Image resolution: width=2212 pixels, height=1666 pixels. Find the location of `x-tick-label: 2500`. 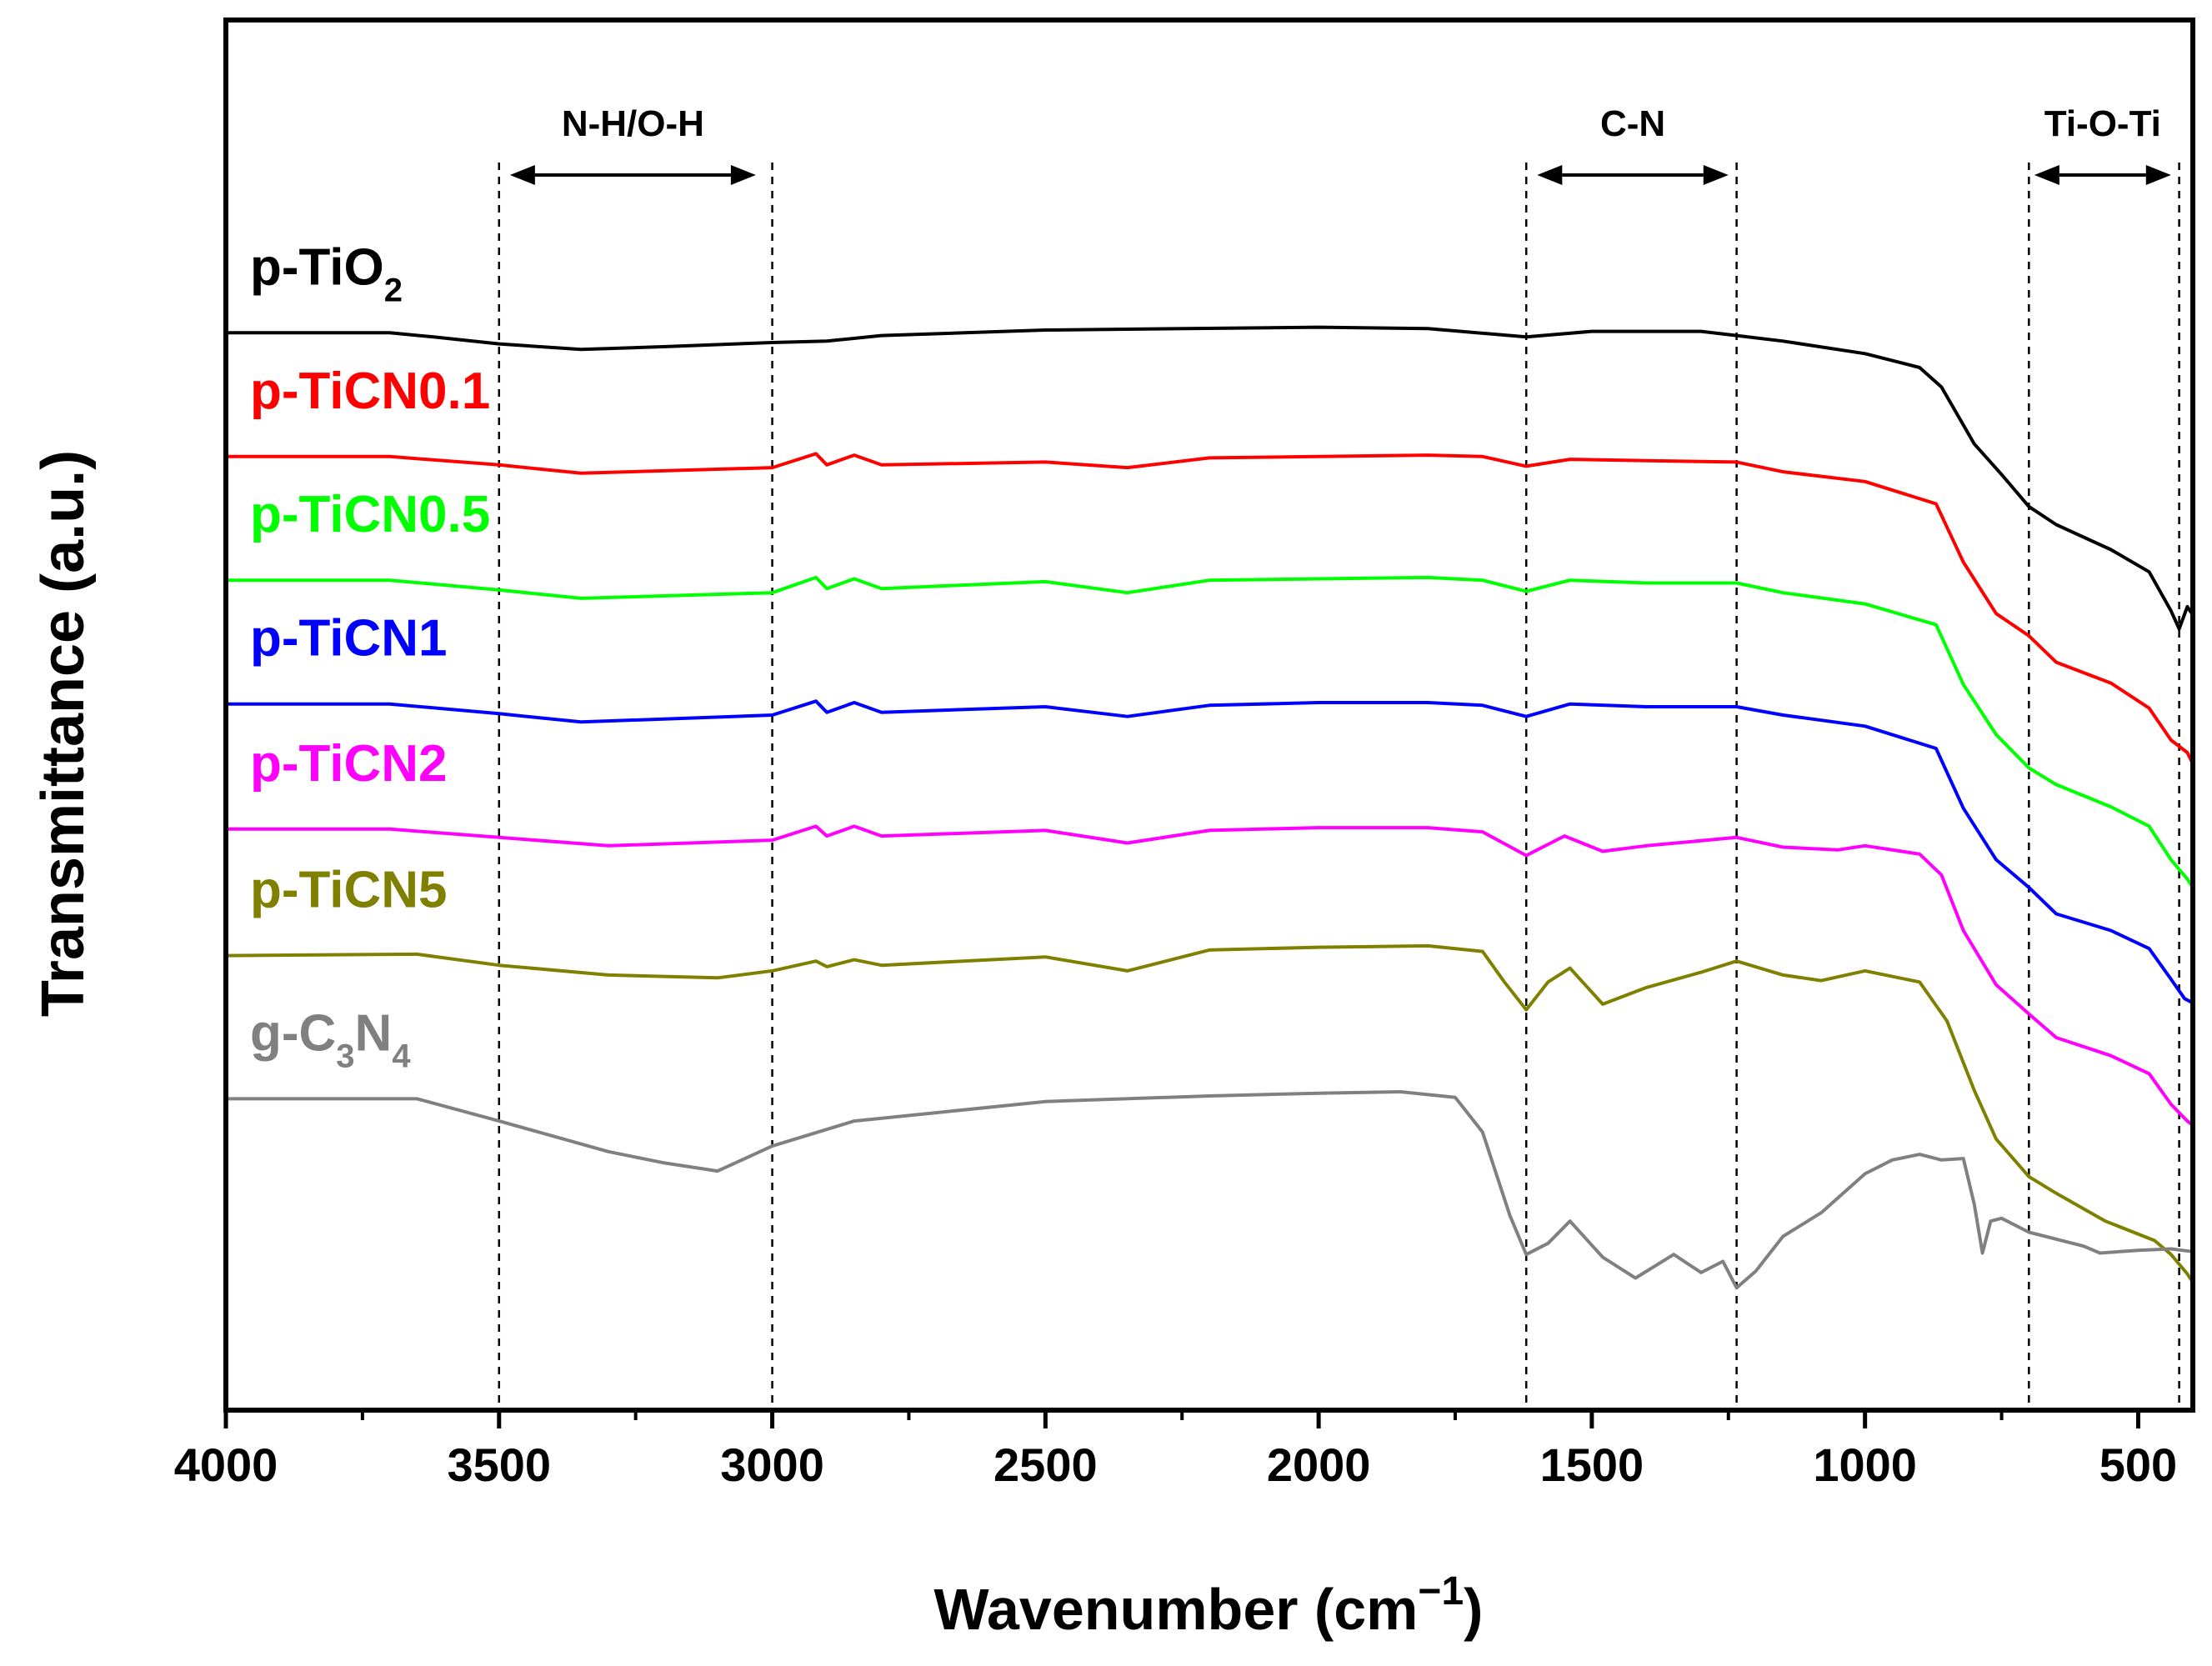

x-tick-label: 2500 is located at coordinates (1045, 1464).